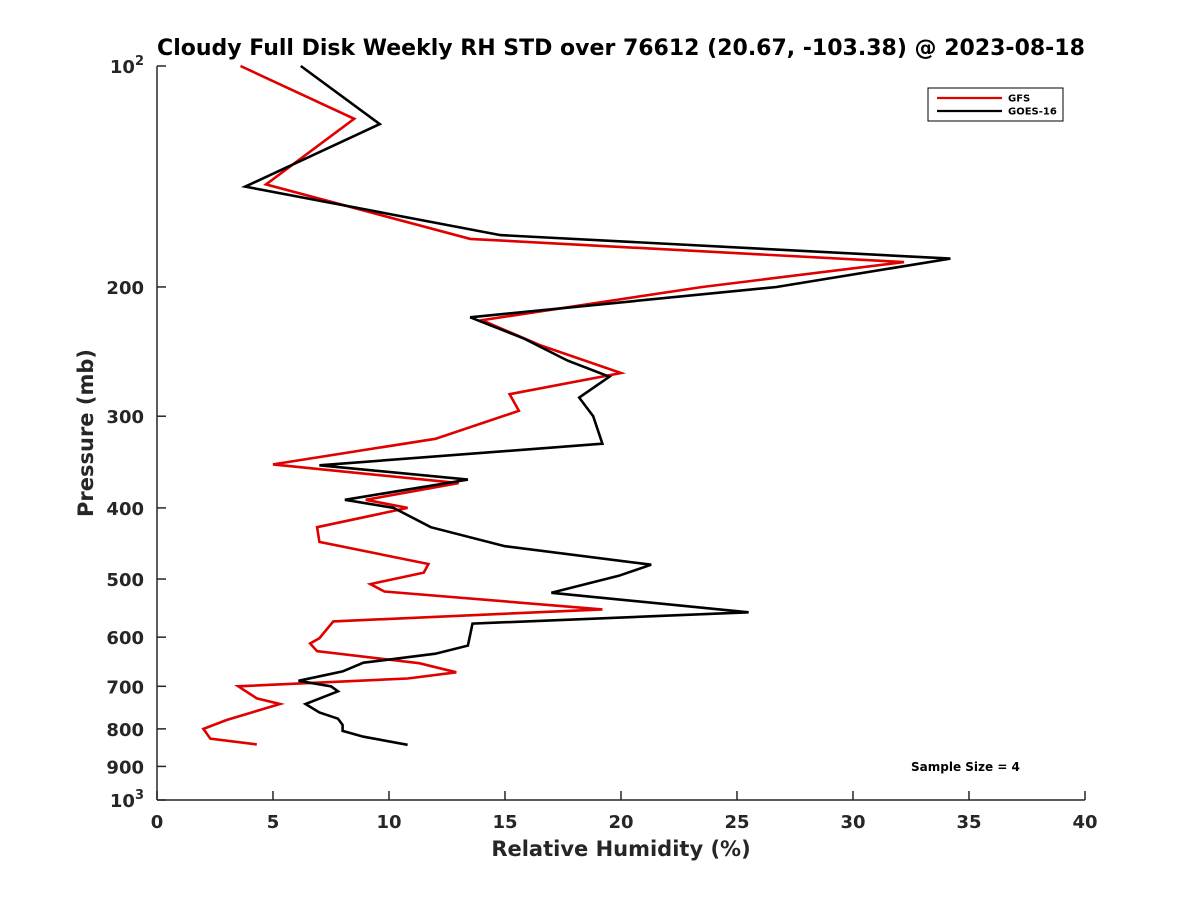 This screenshot has width=1200, height=900. What do you see at coordinates (620, 822) in the screenshot?
I see `x-tick-label: 20` at bounding box center [620, 822].